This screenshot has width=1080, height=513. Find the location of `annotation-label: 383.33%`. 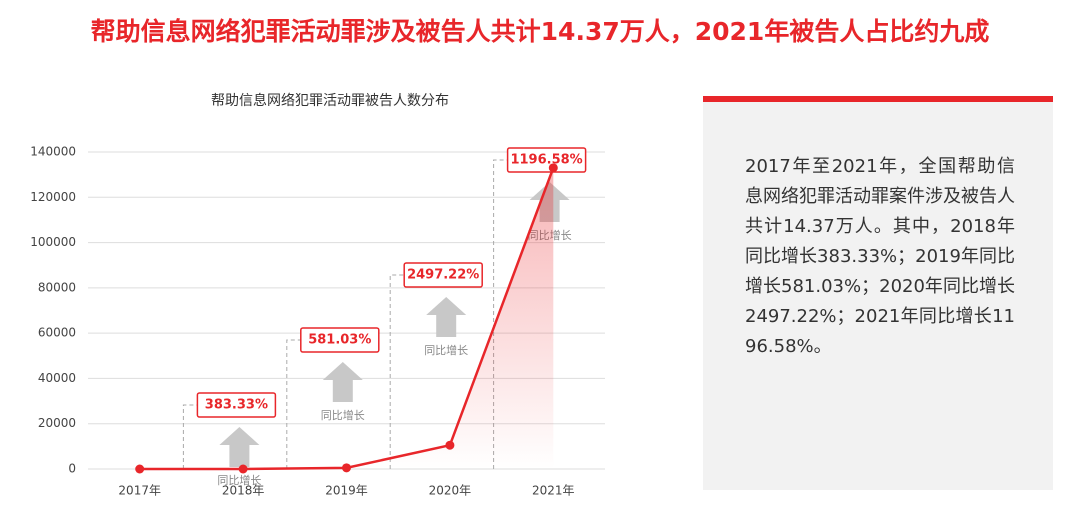

annotation-label: 383.33% is located at coordinates (236, 405).